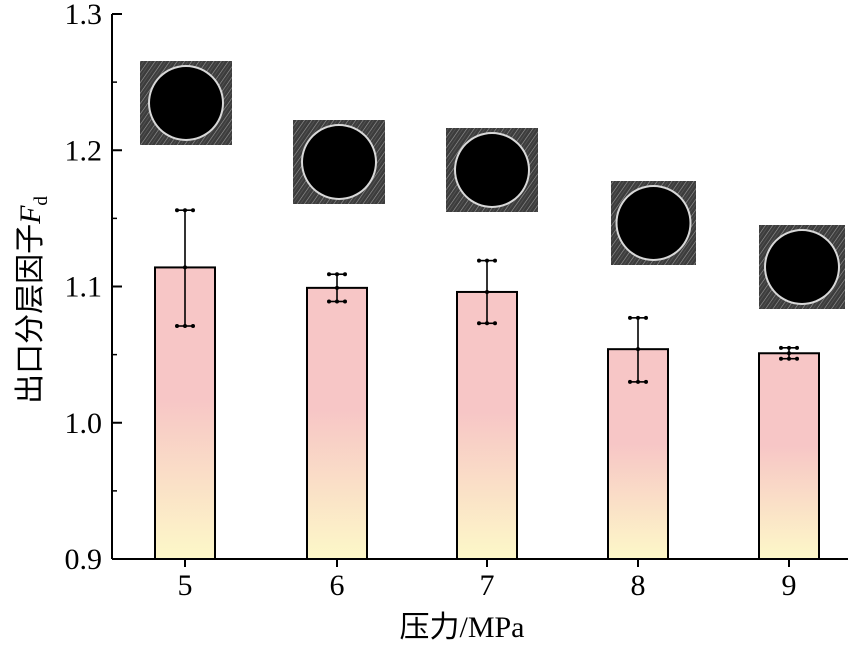 The width and height of the screenshot is (862, 647). I want to click on y-ticks: 0.9 1.0 1.1 1.2 1.3, so click(93, 288).